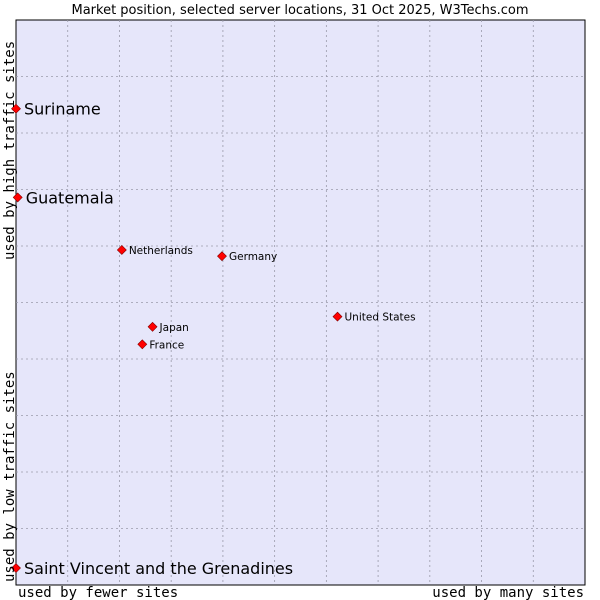 Image resolution: width=600 pixels, height=600 pixels. What do you see at coordinates (62, 109) in the screenshot?
I see `data-point-label: Suriname` at bounding box center [62, 109].